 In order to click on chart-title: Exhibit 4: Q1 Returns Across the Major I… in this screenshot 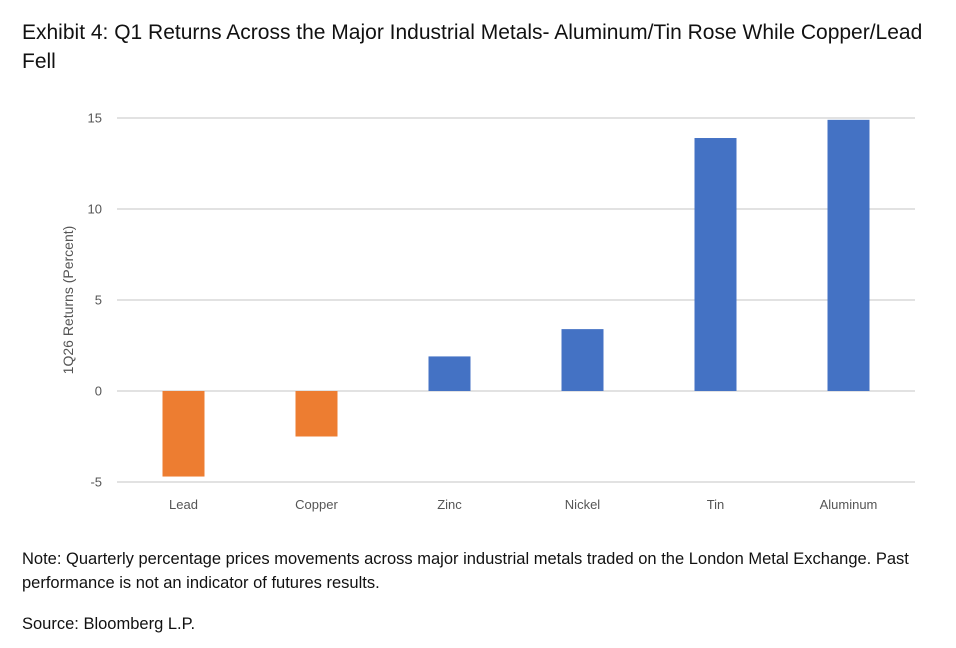, I will do `click(472, 47)`.